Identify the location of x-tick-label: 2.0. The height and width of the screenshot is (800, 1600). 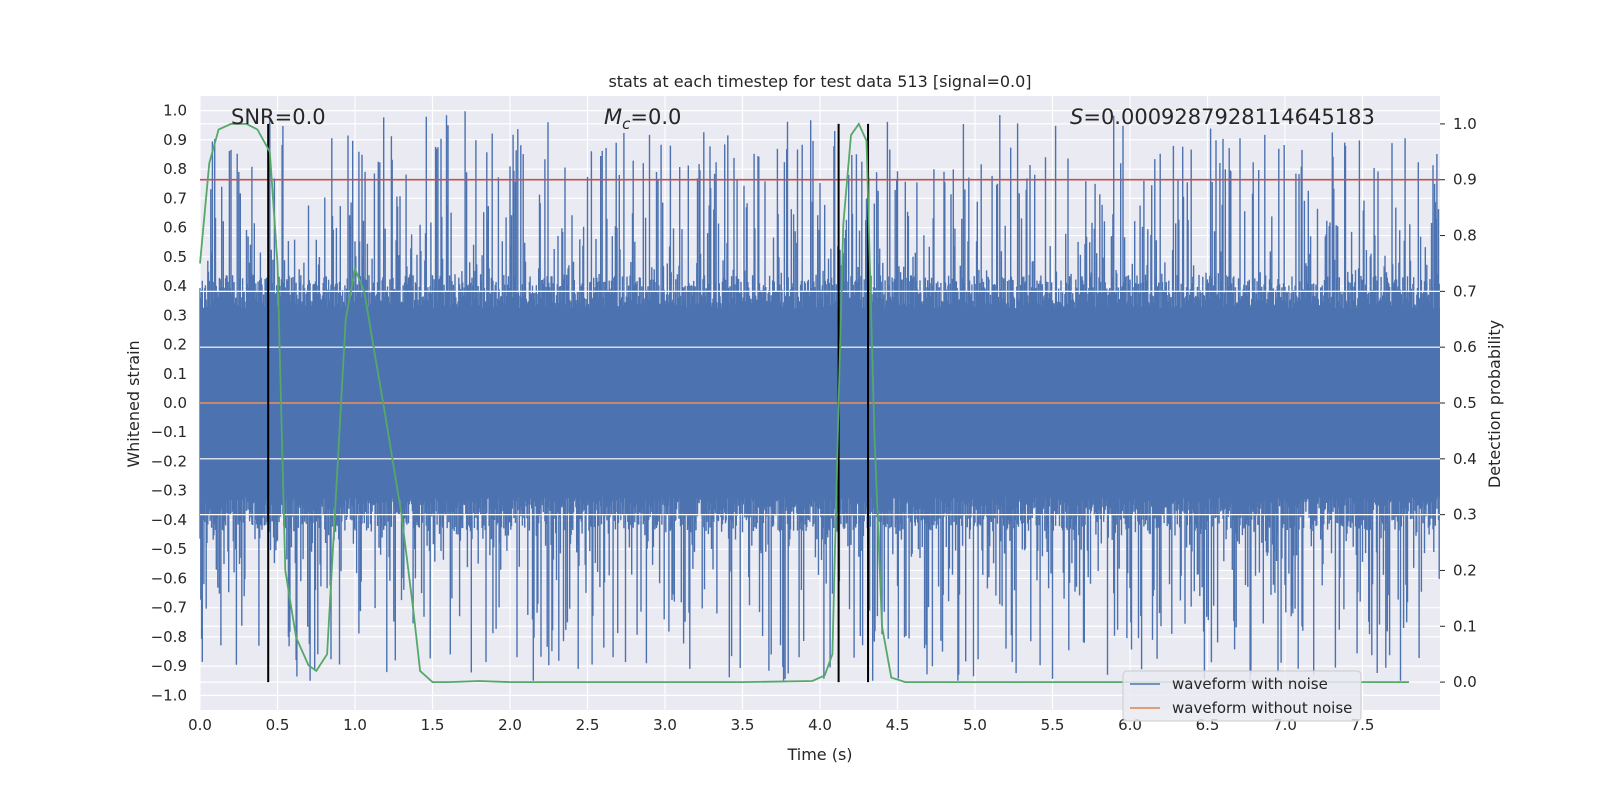
(510, 725).